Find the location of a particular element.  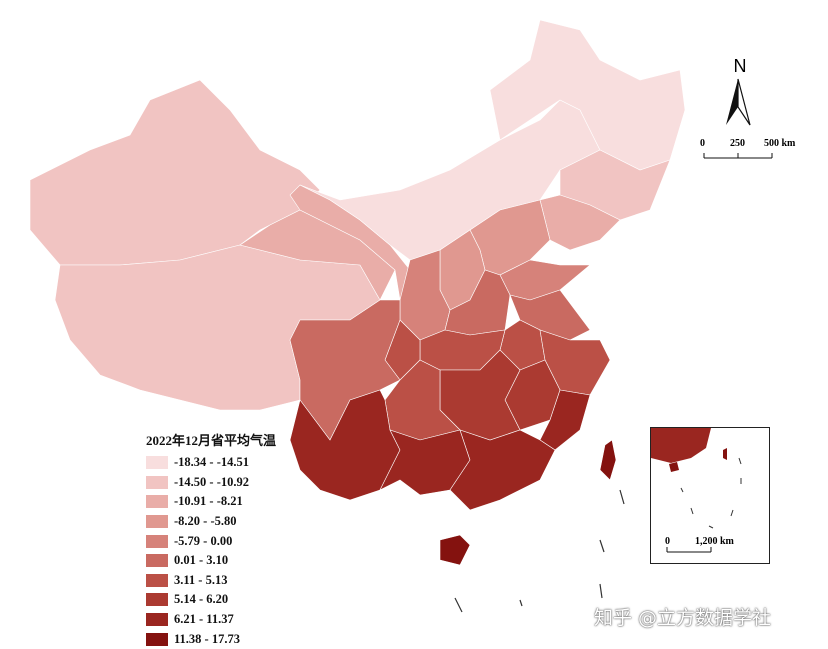

legend-label: 11.38 - 17.73 is located at coordinates (207, 638).